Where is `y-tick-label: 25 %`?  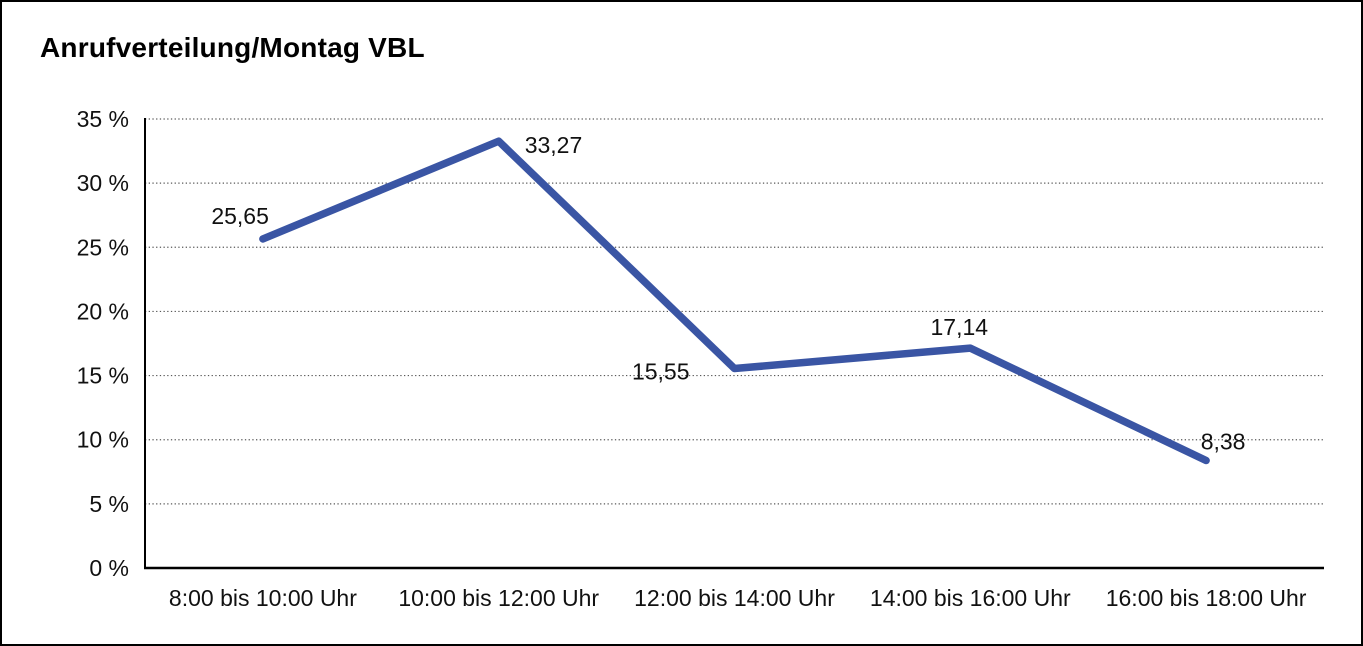 y-tick-label: 25 % is located at coordinates (103, 247).